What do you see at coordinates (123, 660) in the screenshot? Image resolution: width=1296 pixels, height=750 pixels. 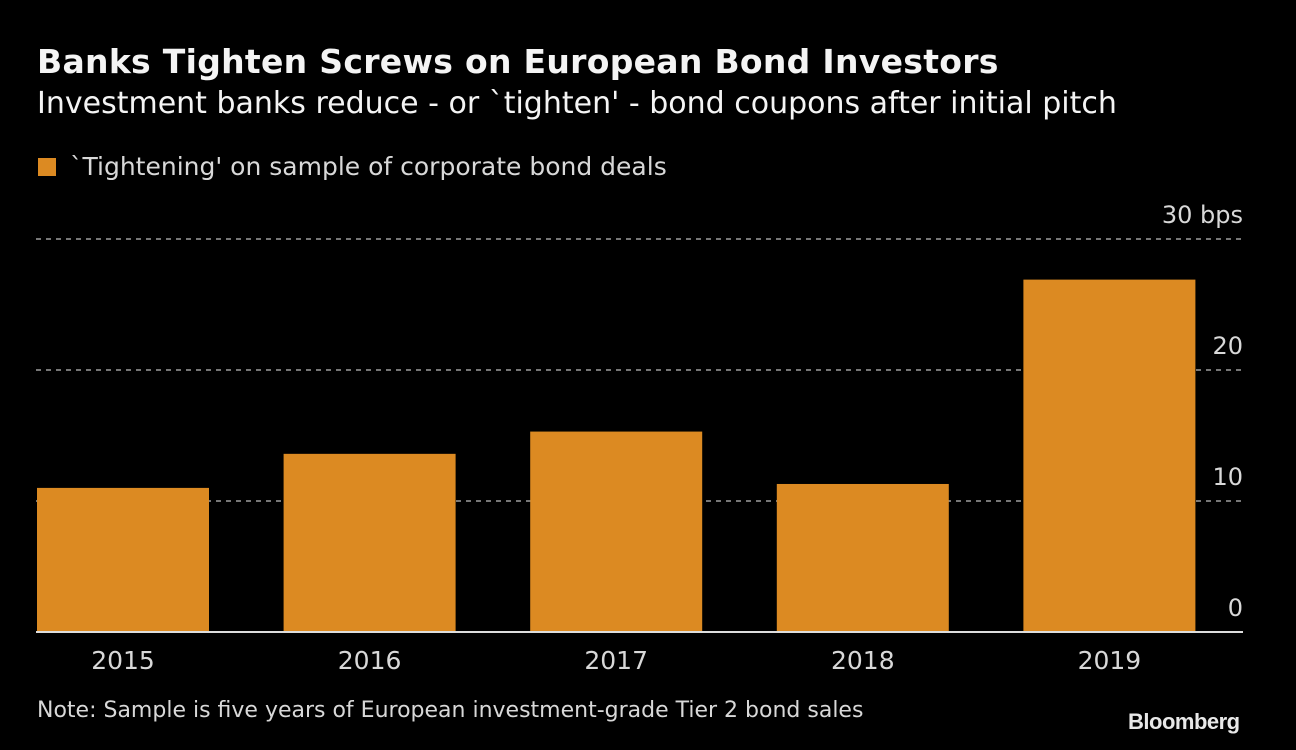 I see `x-tick-label-2015: 2015` at bounding box center [123, 660].